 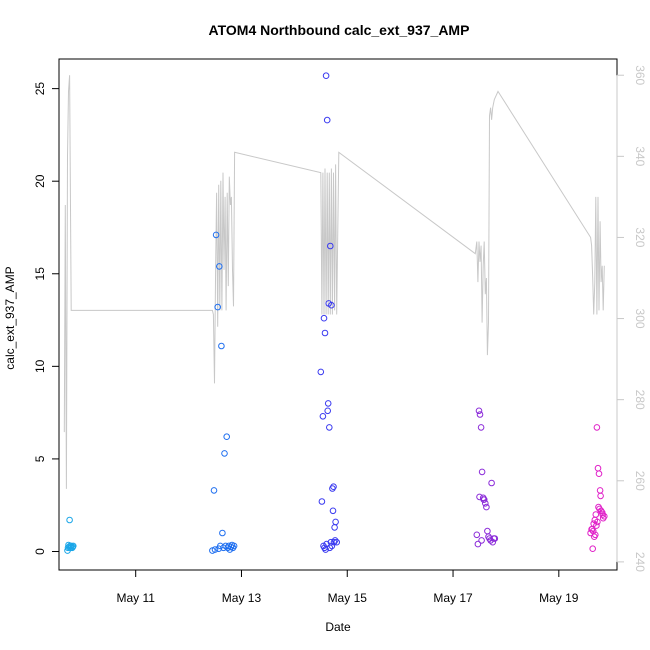 I want to click on y2-tick-label: 240, so click(x=640, y=562).